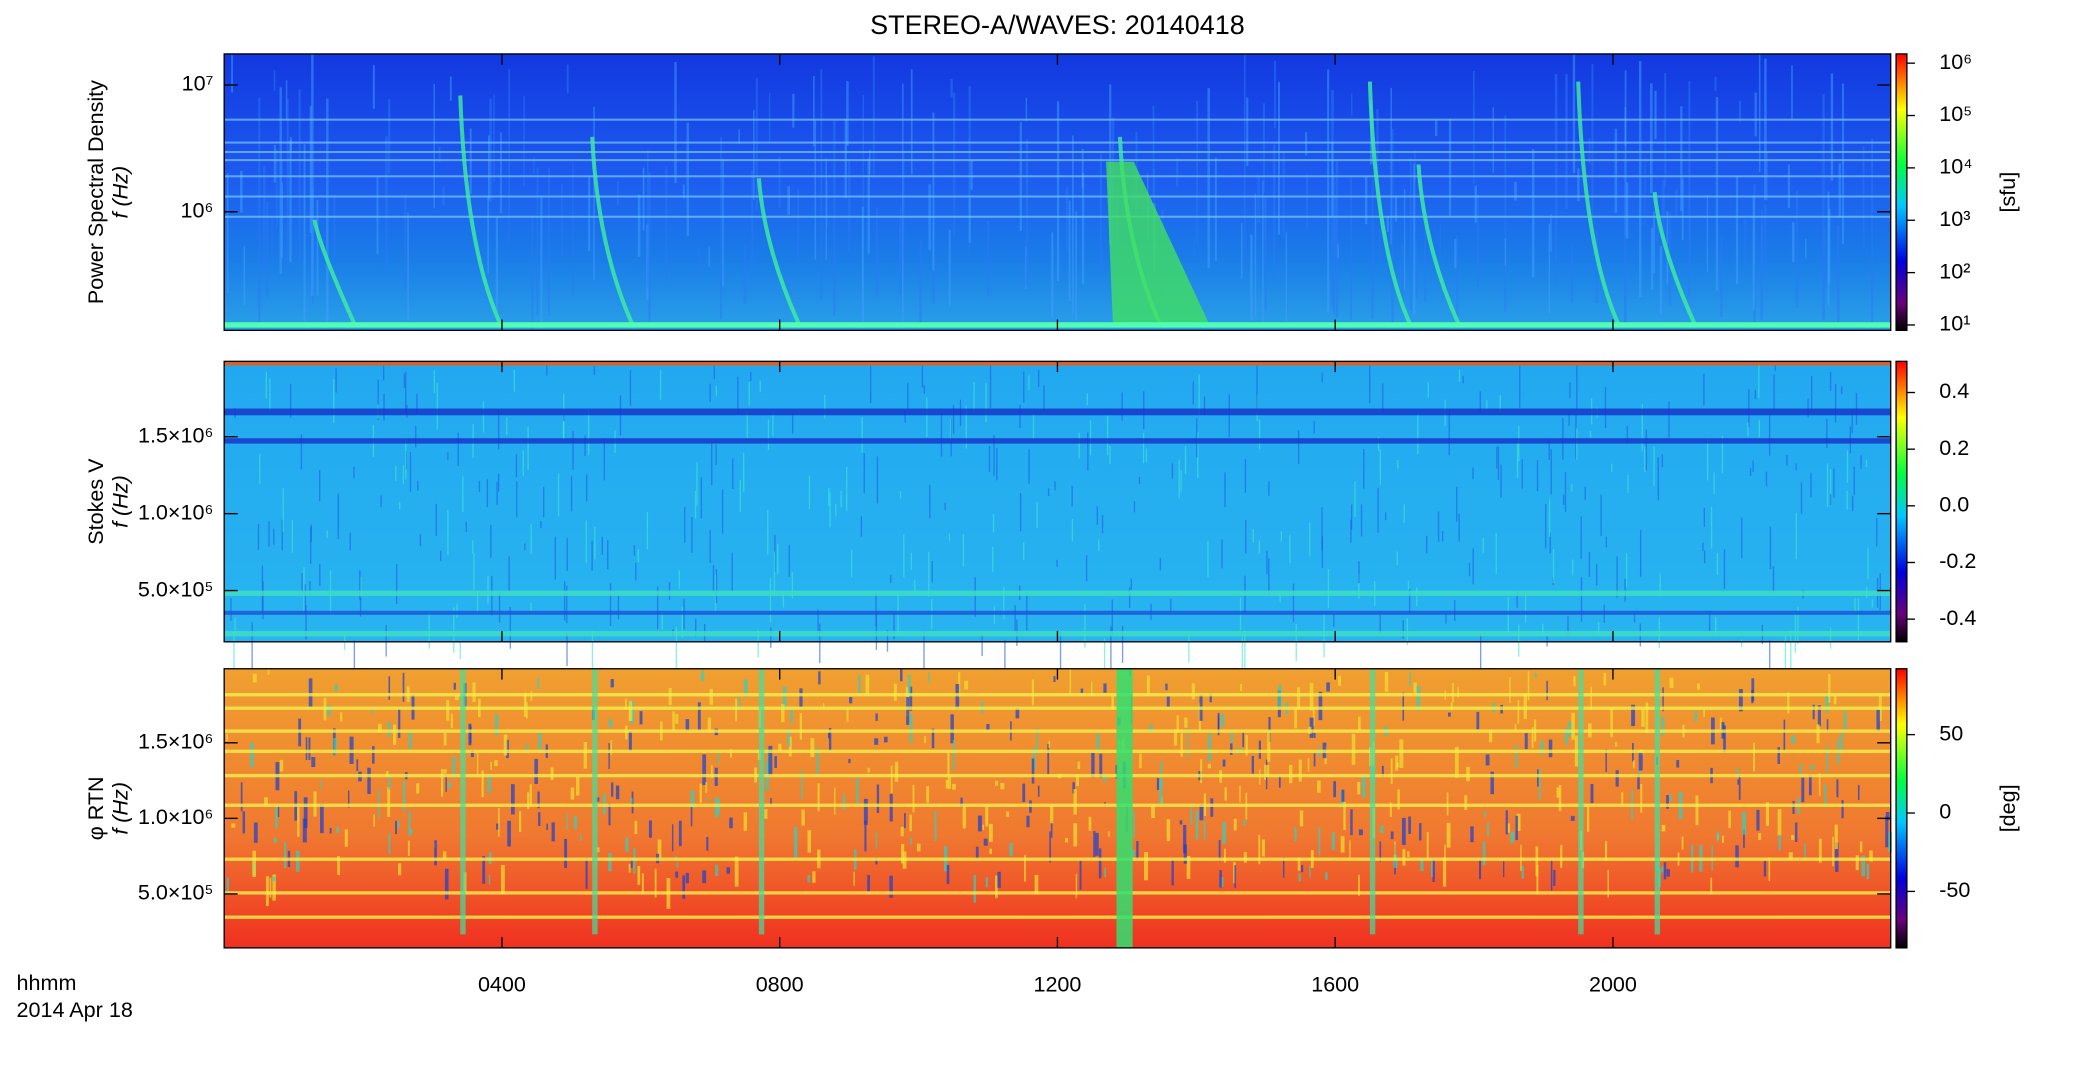  I want to click on colorbar-tick-label: 50, so click(1951, 732).